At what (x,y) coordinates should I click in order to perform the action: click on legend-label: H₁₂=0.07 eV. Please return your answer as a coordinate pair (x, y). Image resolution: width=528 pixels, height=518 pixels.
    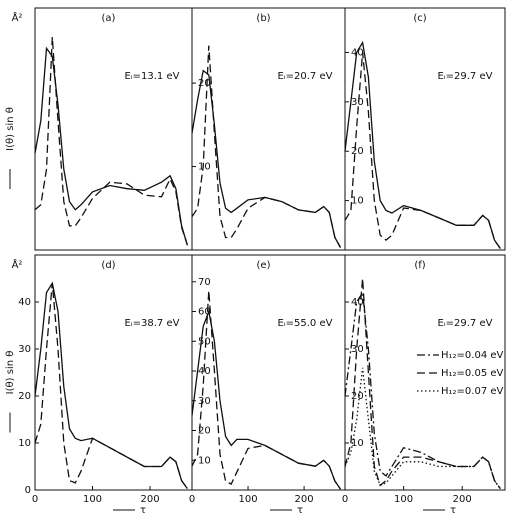
    Looking at the image, I should click on (472, 391).